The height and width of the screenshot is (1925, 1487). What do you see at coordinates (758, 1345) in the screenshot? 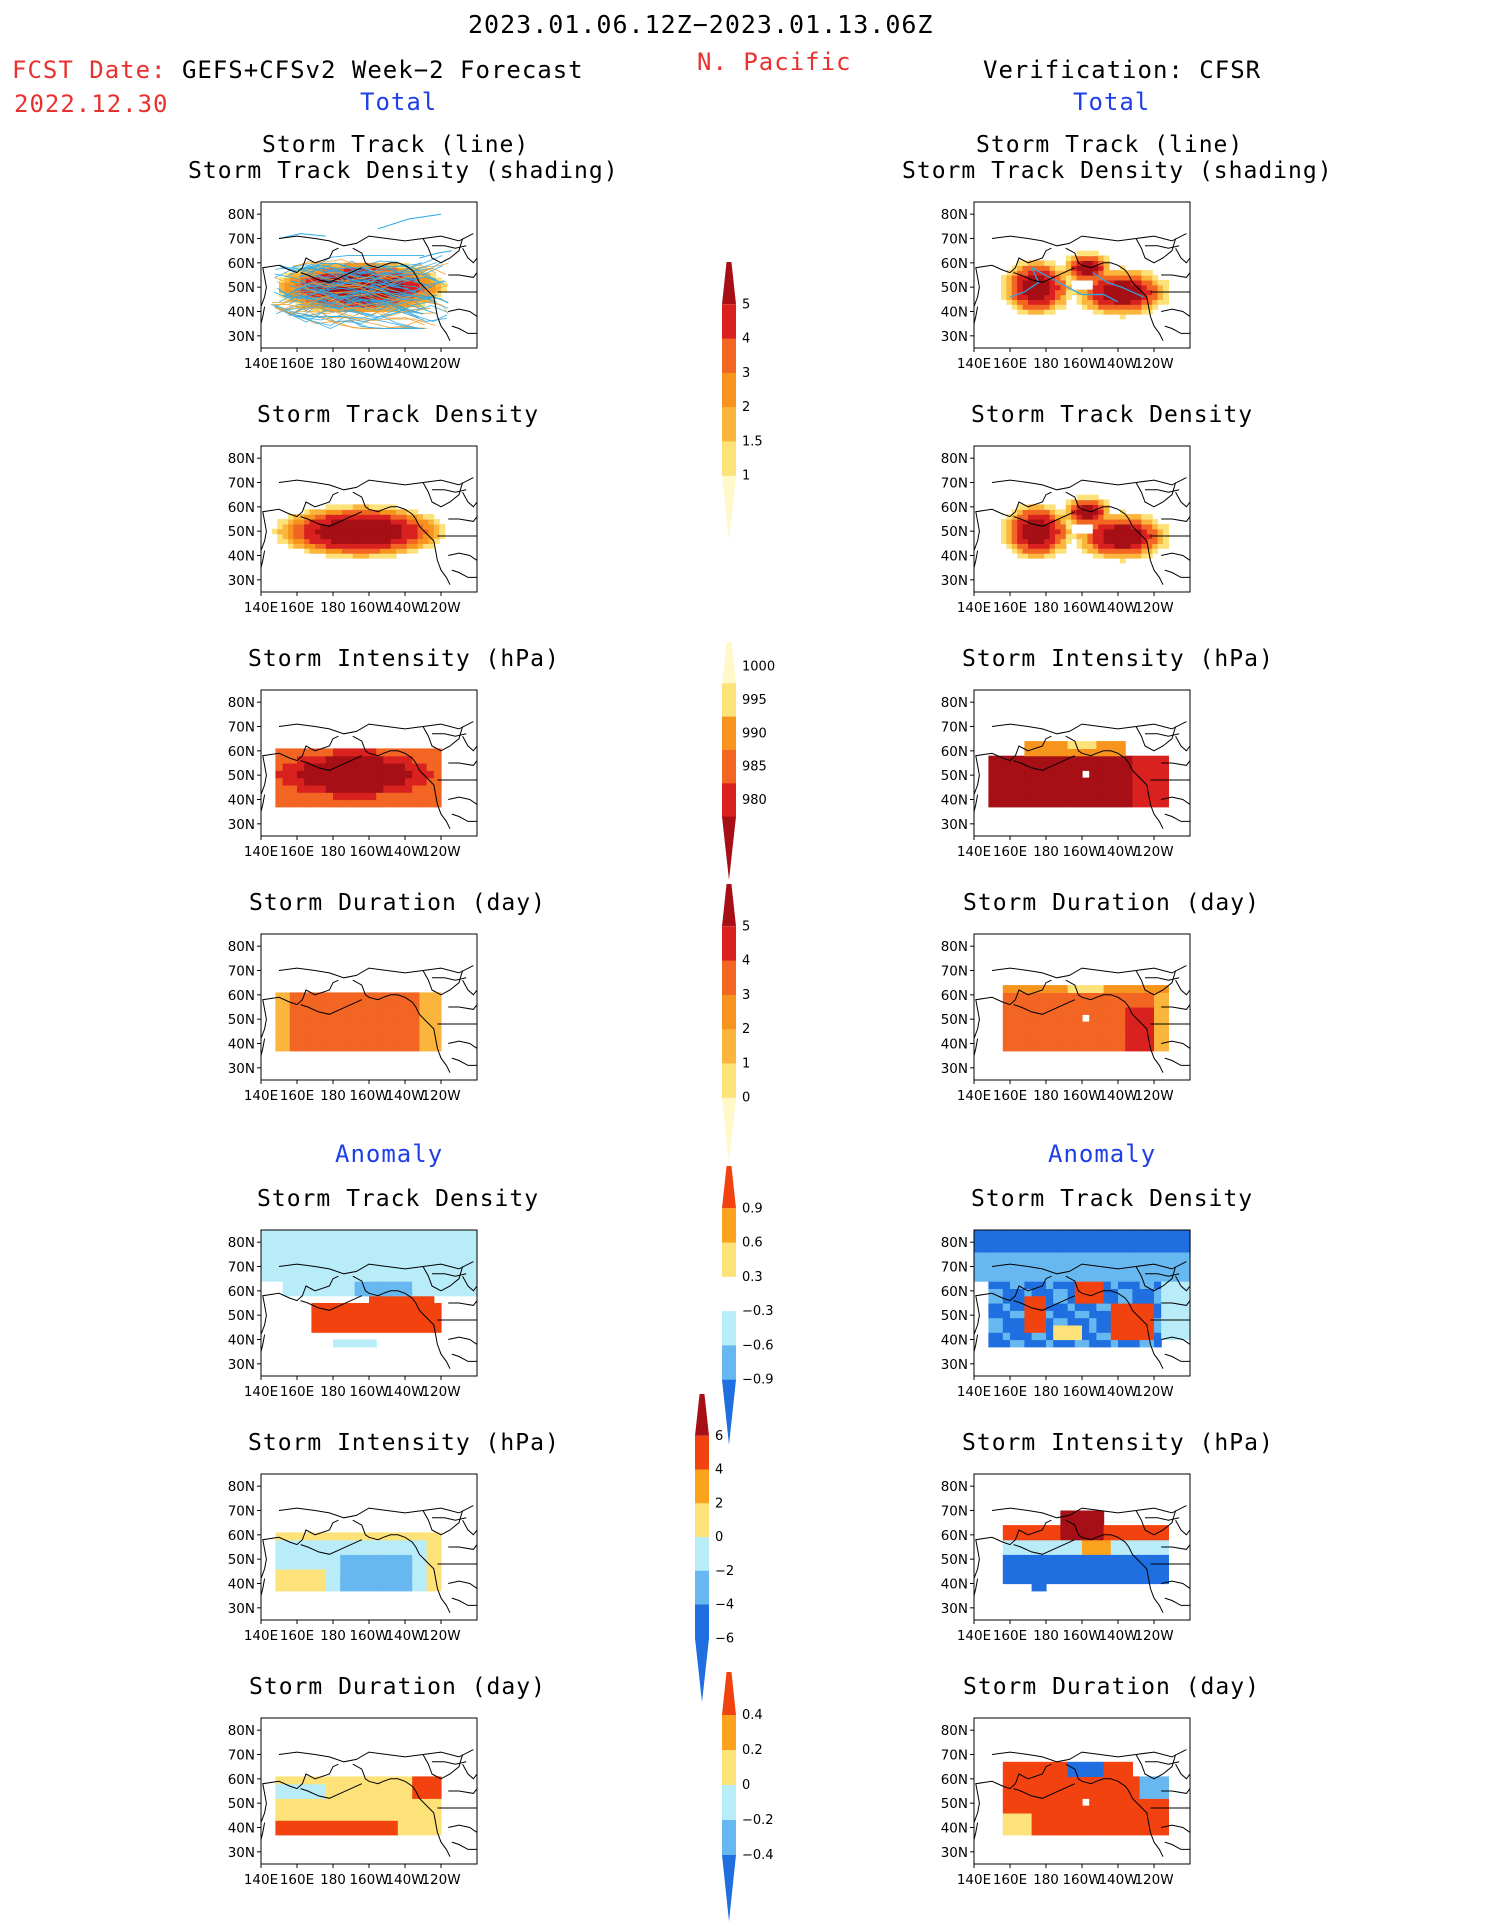
I see `colorbar-label: −0.6` at bounding box center [758, 1345].